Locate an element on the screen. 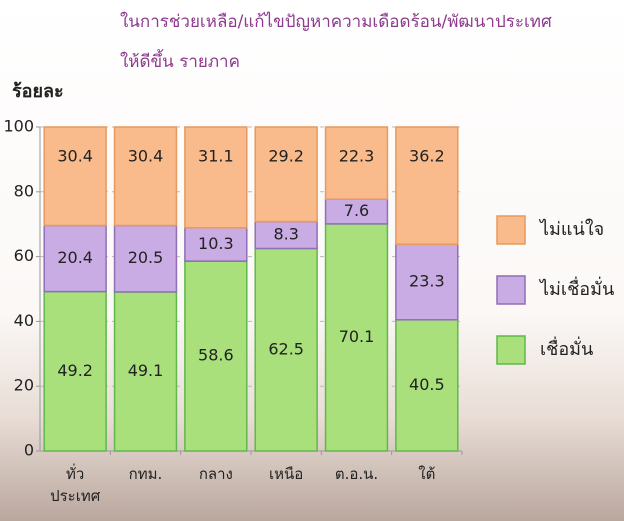 This screenshot has width=624, height=521. data-label: 40.5 is located at coordinates (427, 384).